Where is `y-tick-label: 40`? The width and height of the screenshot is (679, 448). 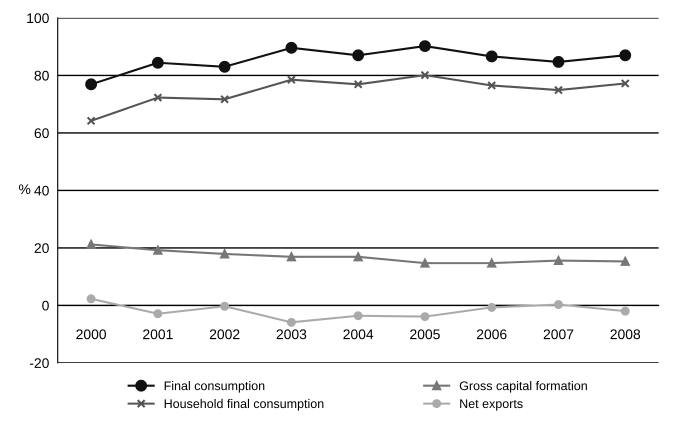 y-tick-label: 40 is located at coordinates (41, 191).